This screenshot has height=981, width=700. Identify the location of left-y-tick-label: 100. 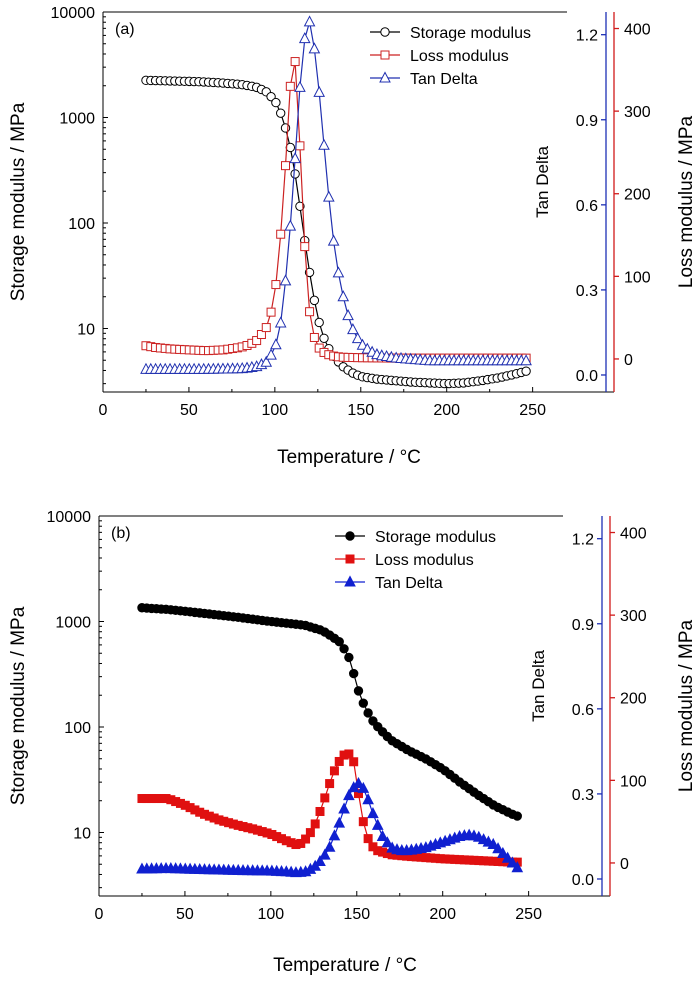
(81, 224).